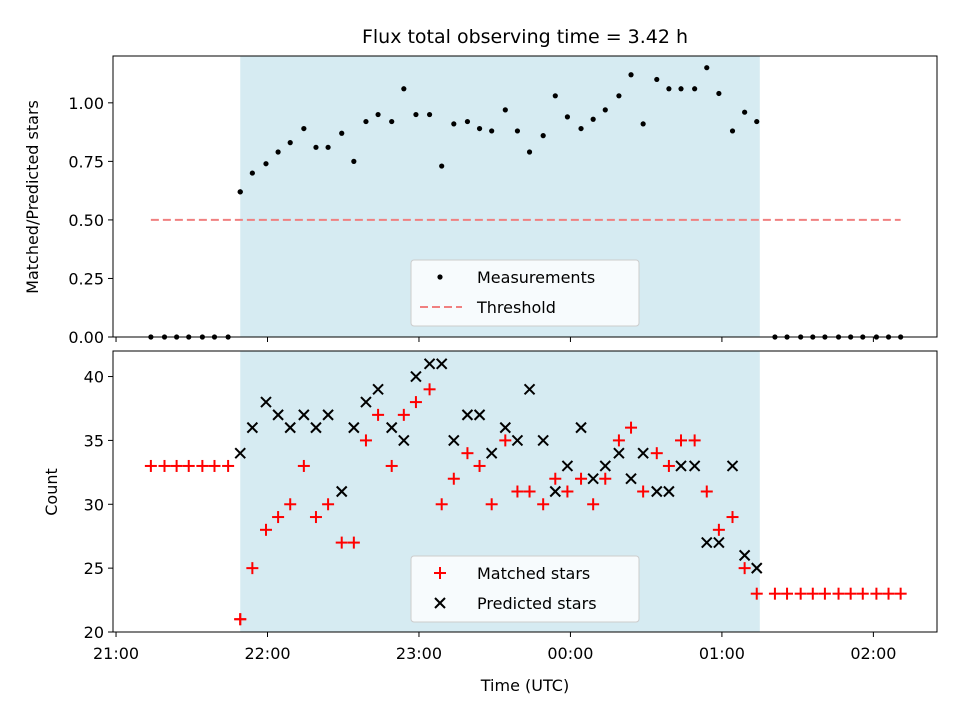 This screenshot has height=720, width=960. Describe the element at coordinates (537, 603) in the screenshot. I see `legend-label-predicted-stars: Predicted stars` at that location.